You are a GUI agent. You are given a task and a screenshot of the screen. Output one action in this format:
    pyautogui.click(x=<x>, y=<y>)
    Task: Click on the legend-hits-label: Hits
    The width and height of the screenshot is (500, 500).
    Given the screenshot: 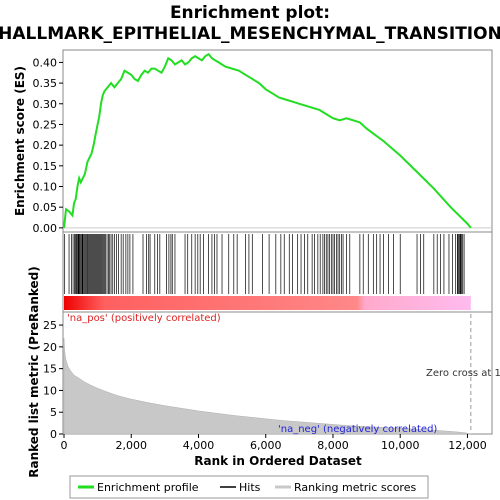 What is the action you would take?
    pyautogui.click(x=250, y=487)
    